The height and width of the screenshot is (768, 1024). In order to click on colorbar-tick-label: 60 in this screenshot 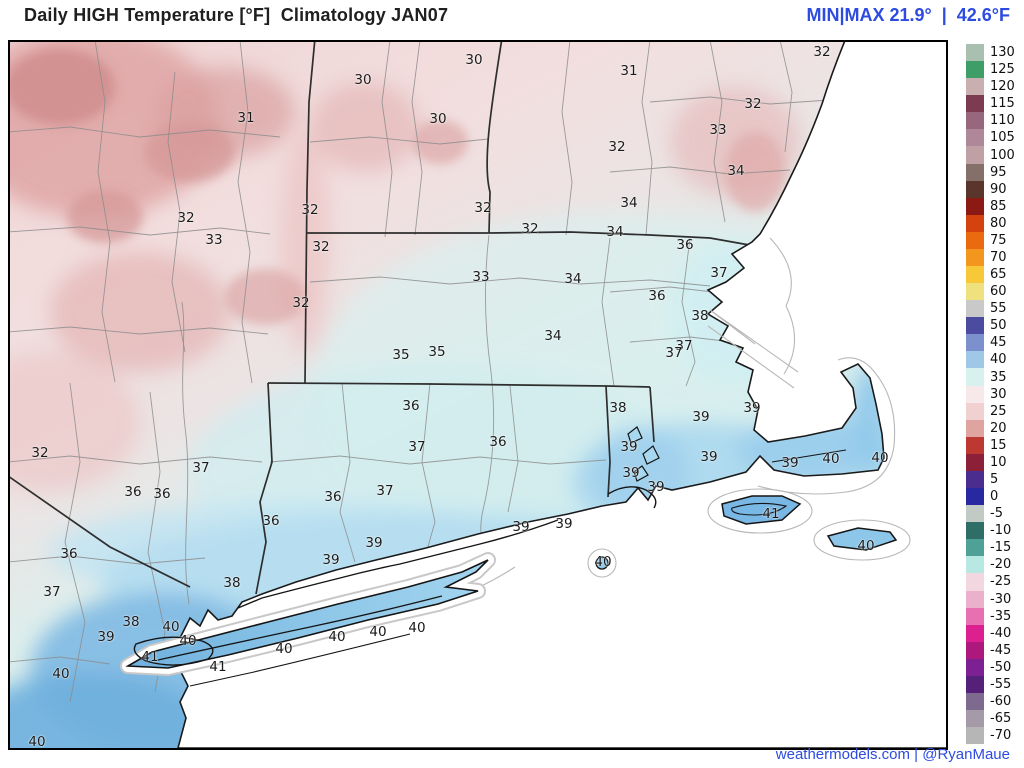, I will do `click(998, 292)`.